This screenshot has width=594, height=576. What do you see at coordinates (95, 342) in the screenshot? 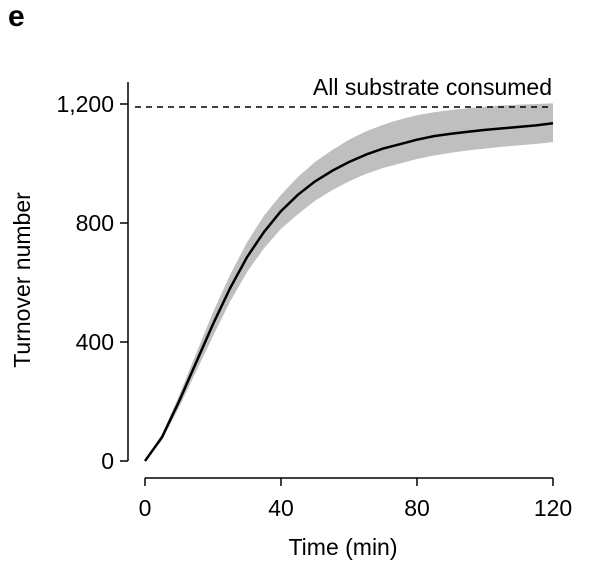
I see `y-tick-label: 400` at bounding box center [95, 342].